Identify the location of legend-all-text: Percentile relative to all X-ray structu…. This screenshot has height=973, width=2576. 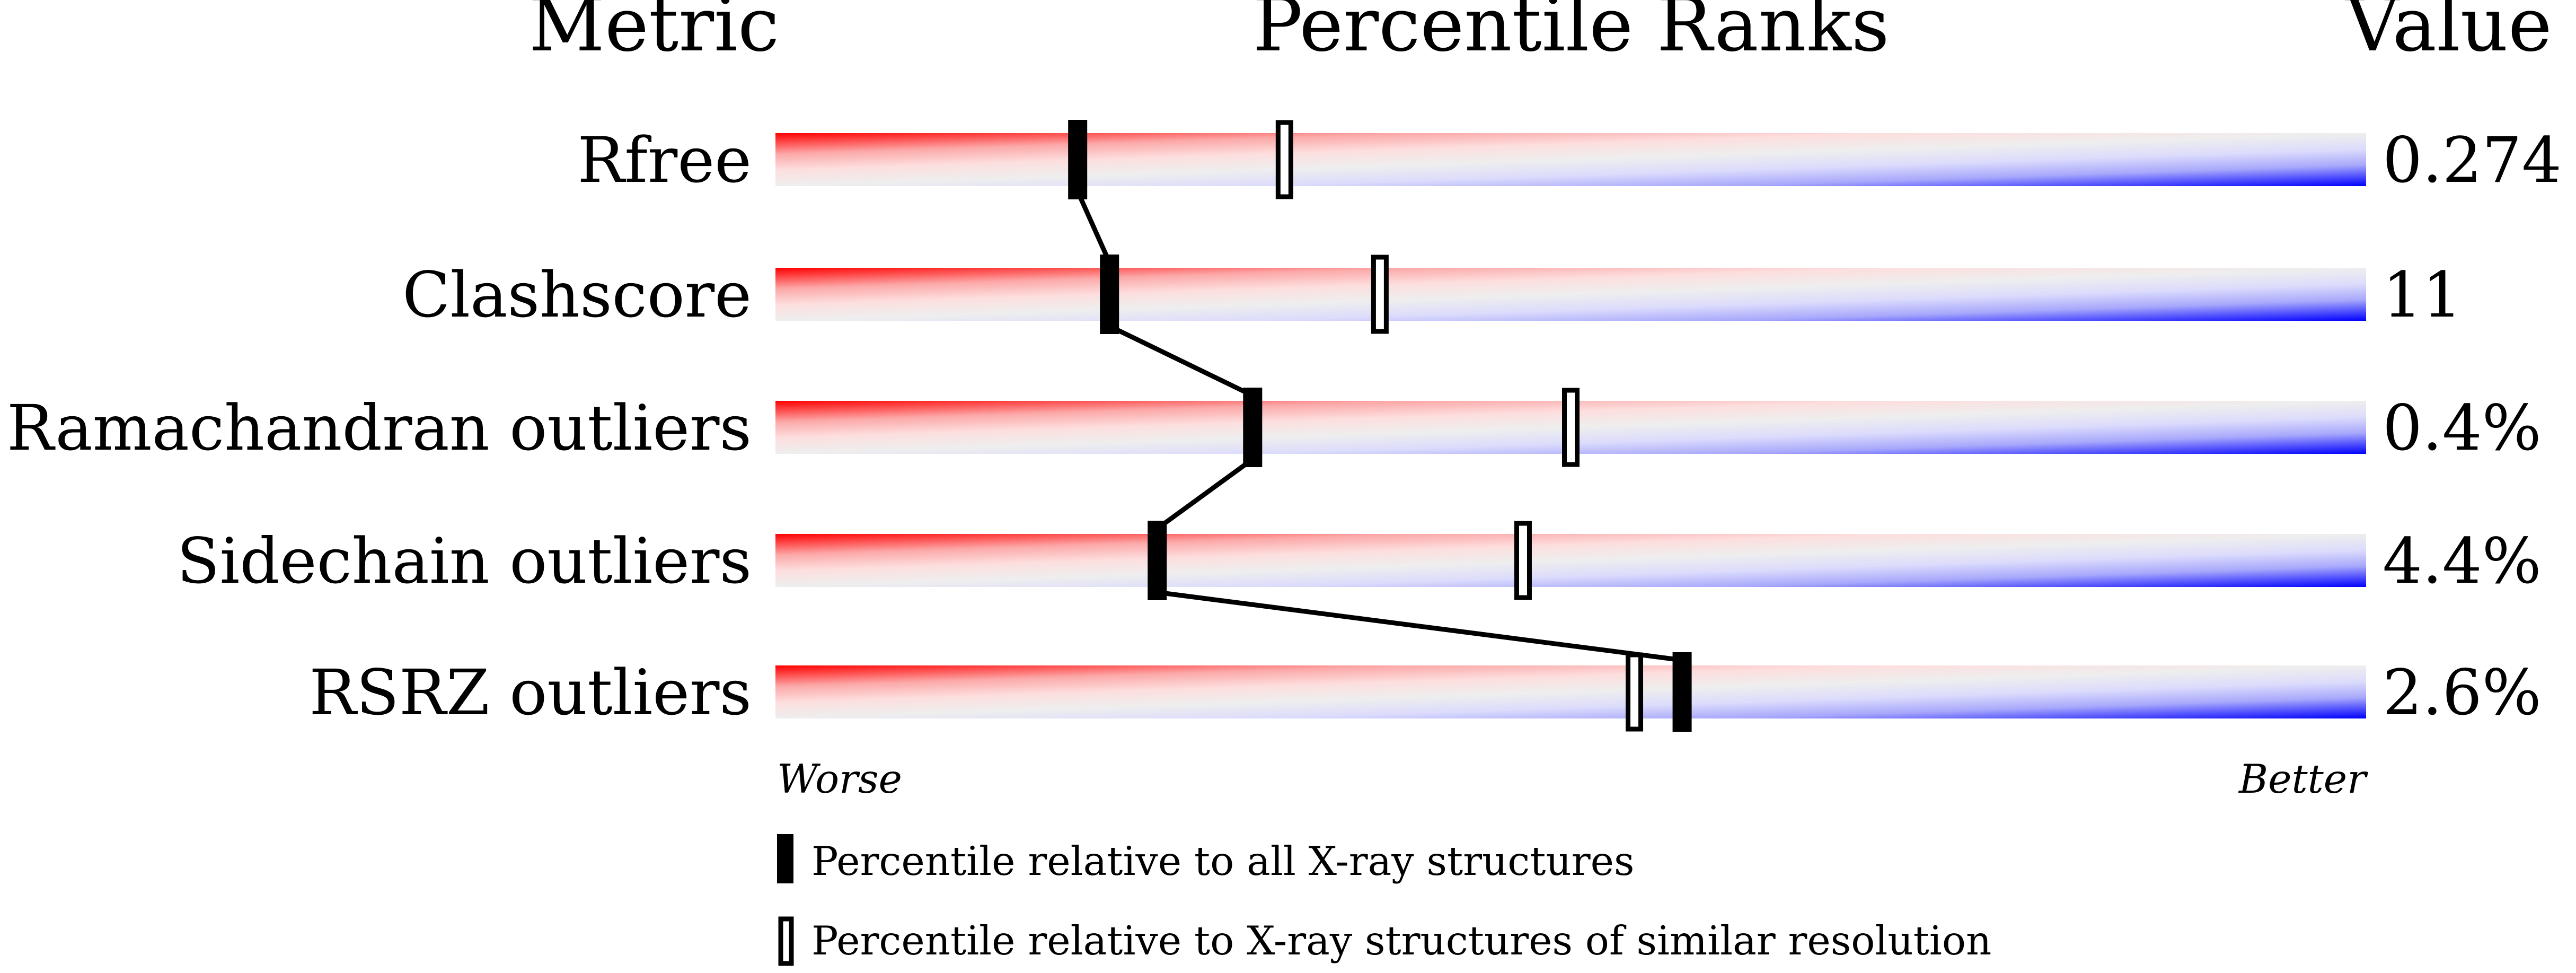
(1222, 861).